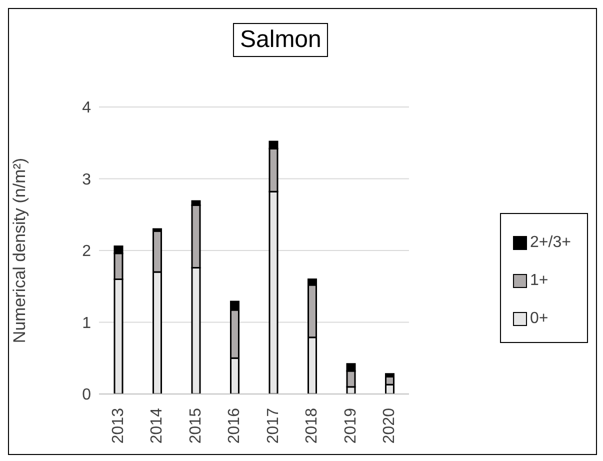 The width and height of the screenshot is (603, 461). I want to click on y-tick-label: 2, so click(87, 251).